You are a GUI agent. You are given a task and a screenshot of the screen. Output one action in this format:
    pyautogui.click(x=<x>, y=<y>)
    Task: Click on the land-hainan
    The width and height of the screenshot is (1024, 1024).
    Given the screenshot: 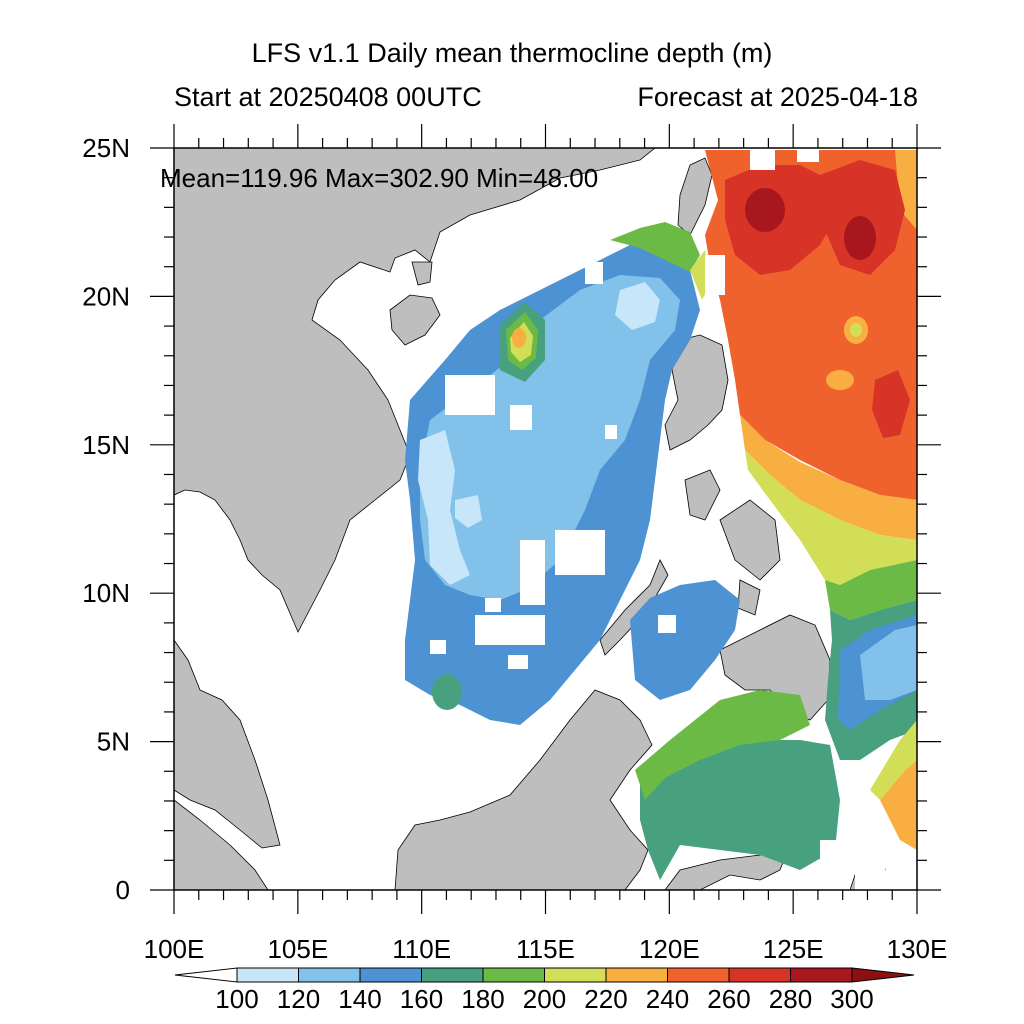 What is the action you would take?
    pyautogui.click(x=415, y=320)
    